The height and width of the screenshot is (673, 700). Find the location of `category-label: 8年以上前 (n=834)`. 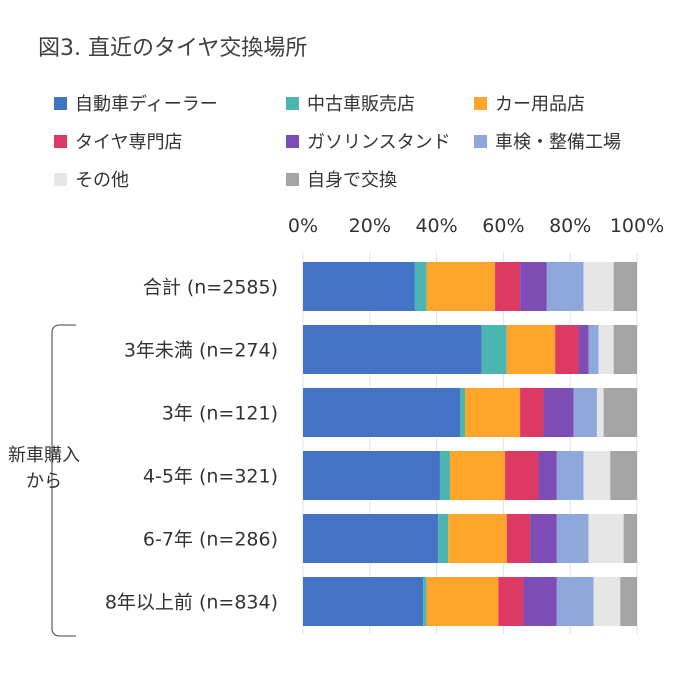

category-label: 8年以上前 (n=834) is located at coordinates (191, 603).